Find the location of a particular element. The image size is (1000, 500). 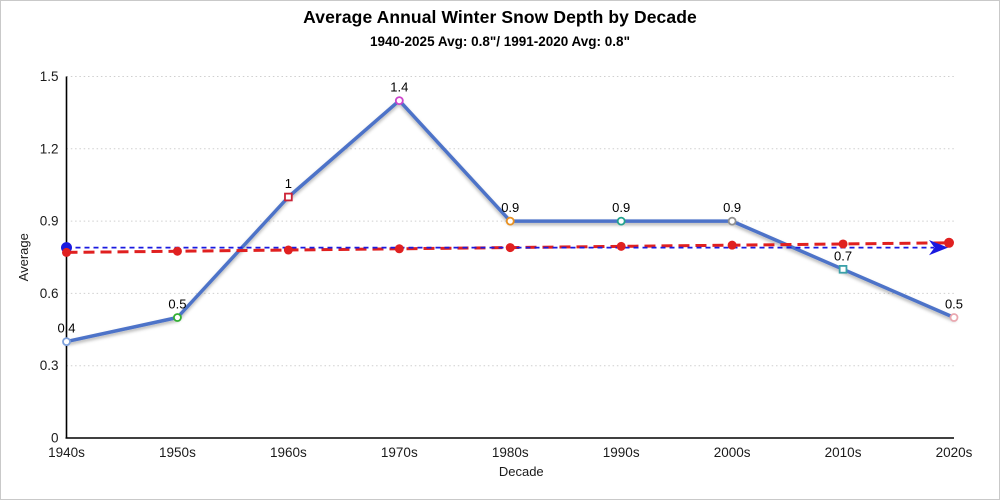

trend-line is located at coordinates (508, 247).